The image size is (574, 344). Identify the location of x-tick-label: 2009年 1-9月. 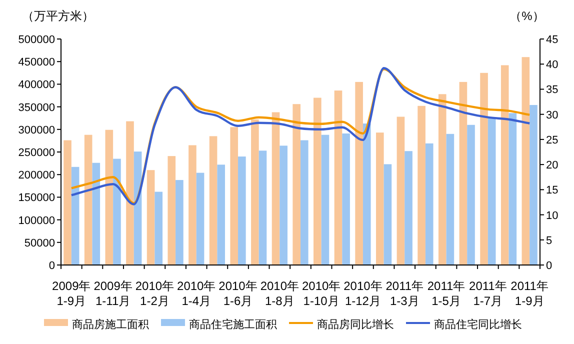
(71, 293).